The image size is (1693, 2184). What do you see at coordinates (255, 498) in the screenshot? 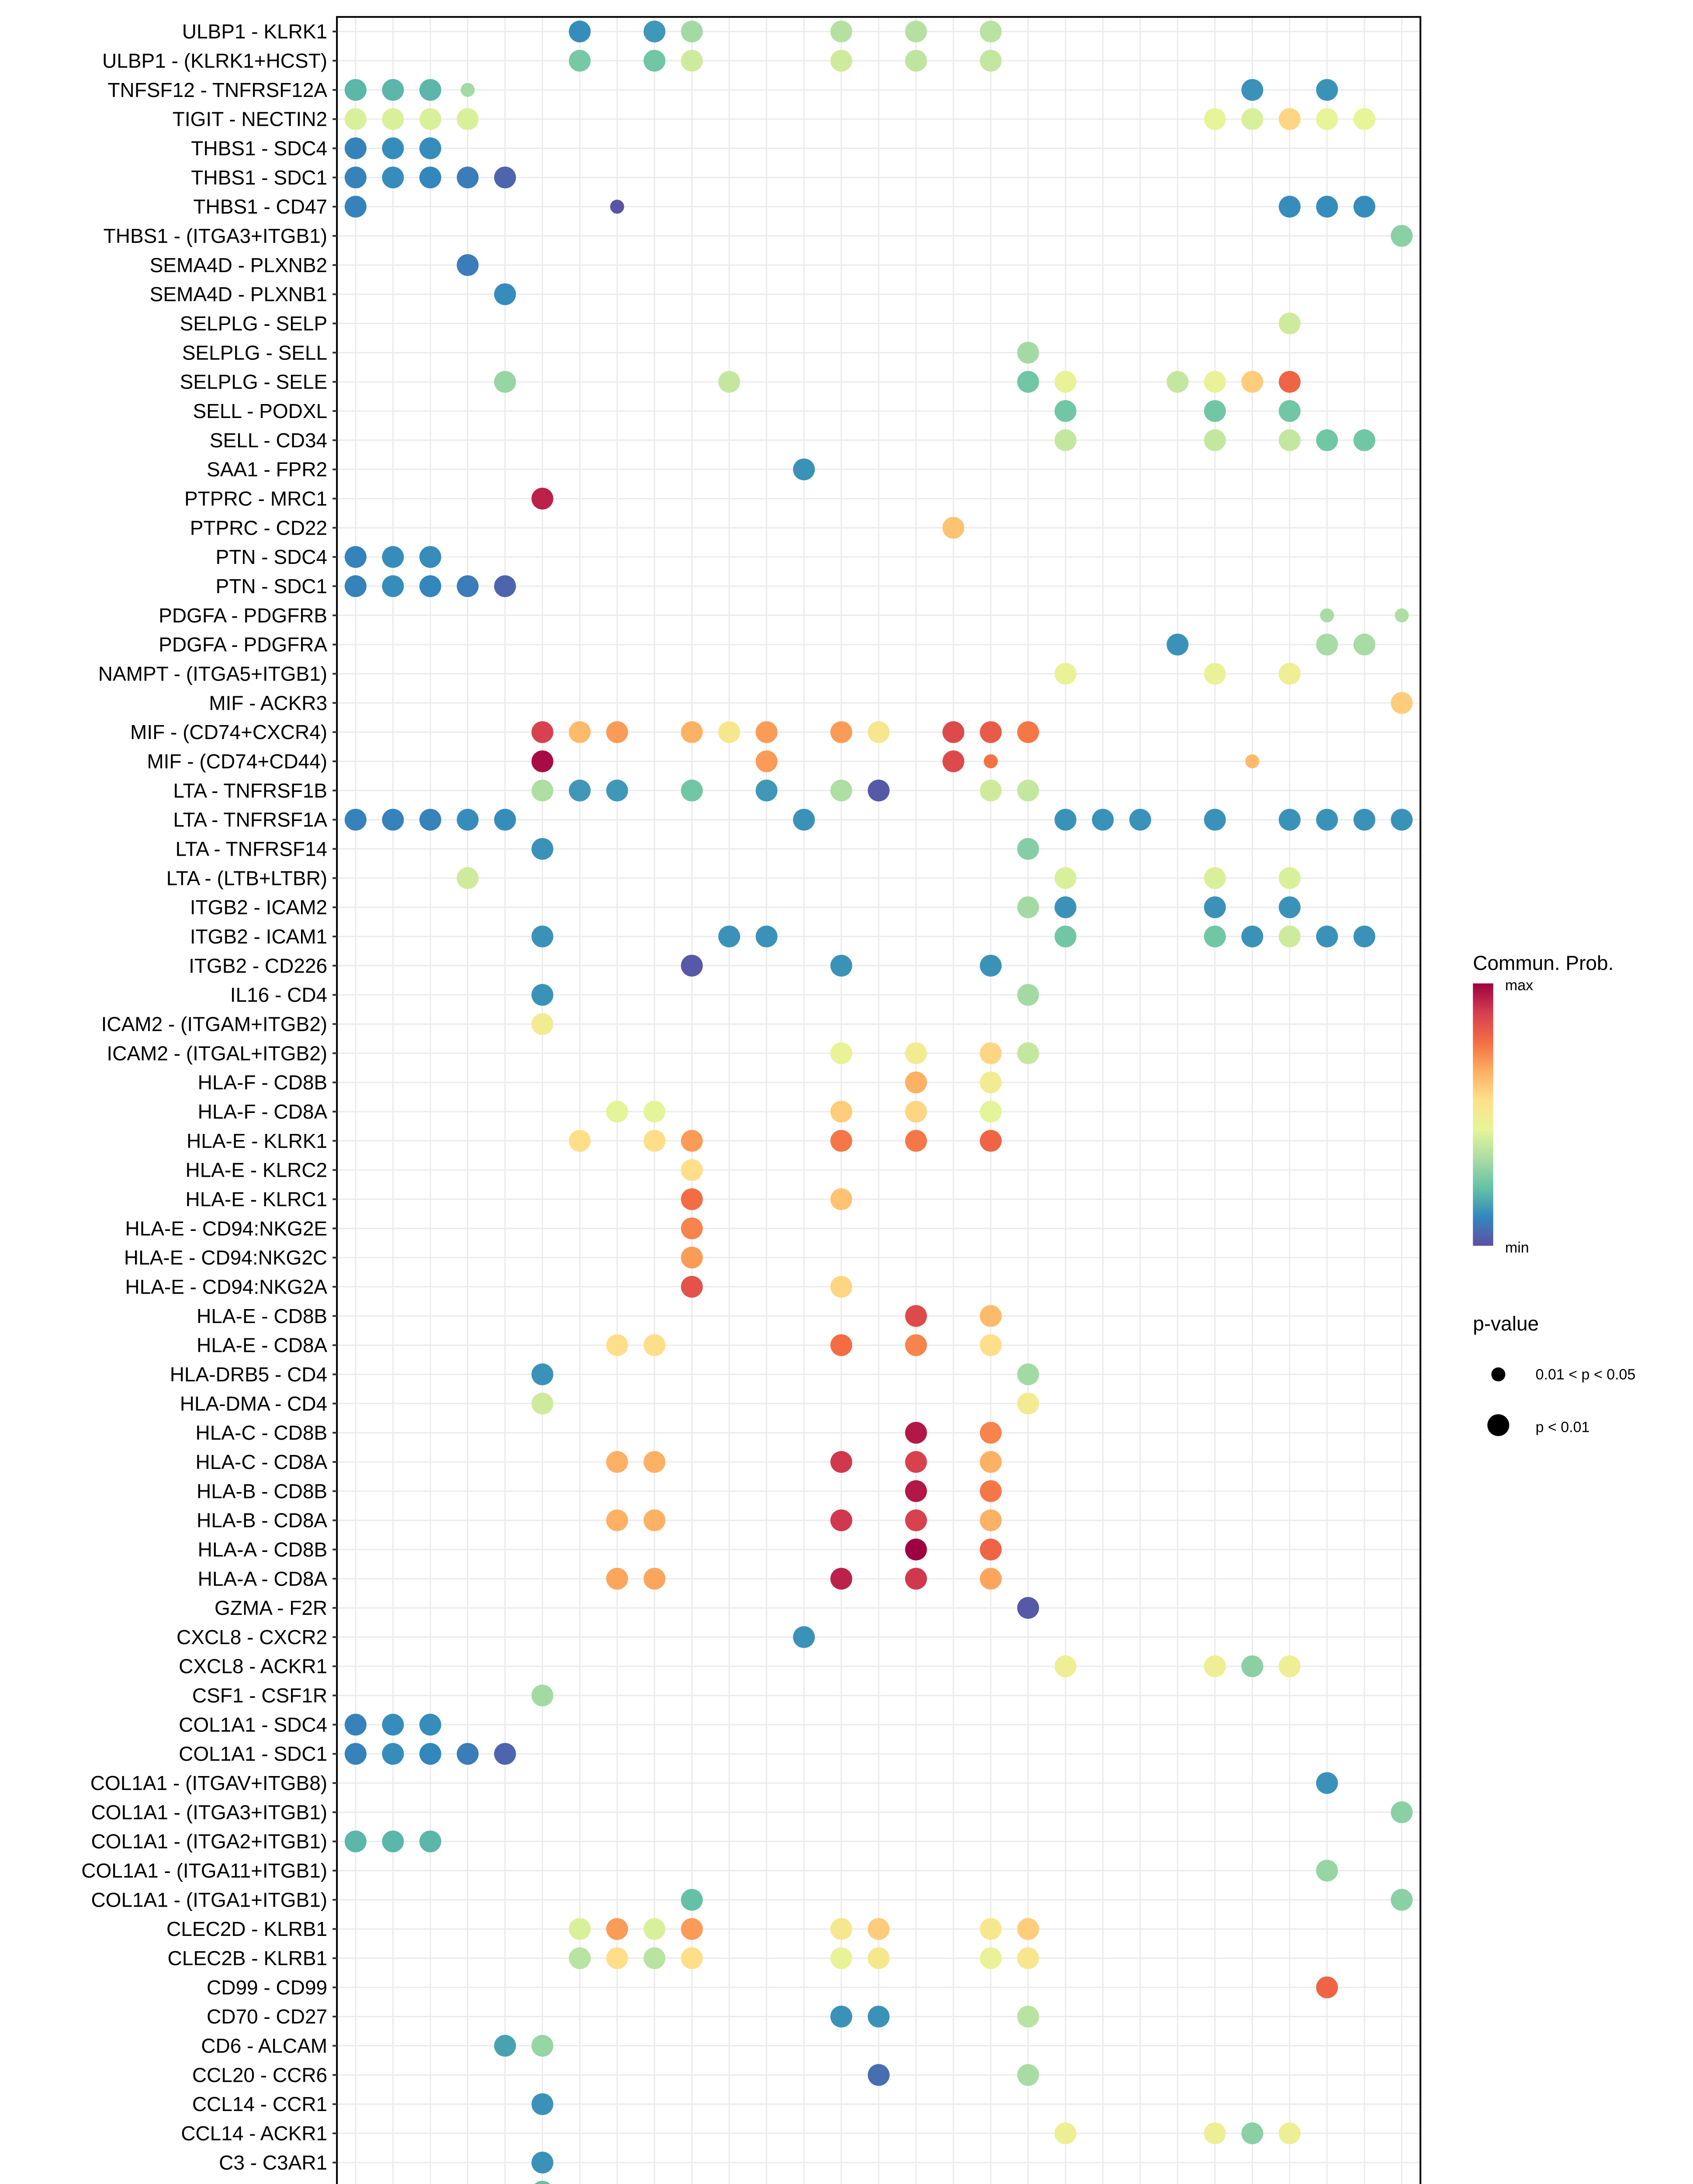
I see `y-tick-label: PTPRC - MRC1` at bounding box center [255, 498].